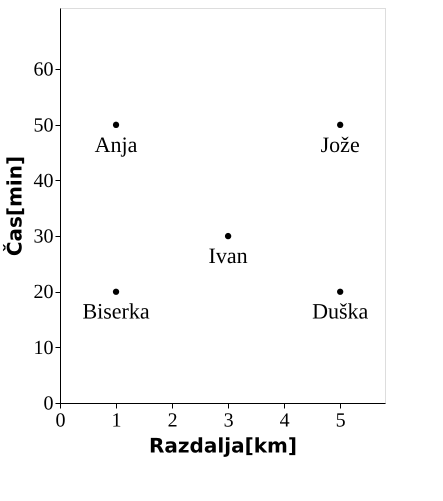 The image size is (443, 501). What do you see at coordinates (223, 446) in the screenshot?
I see `x-axis-title: Razdalja[km]` at bounding box center [223, 446].